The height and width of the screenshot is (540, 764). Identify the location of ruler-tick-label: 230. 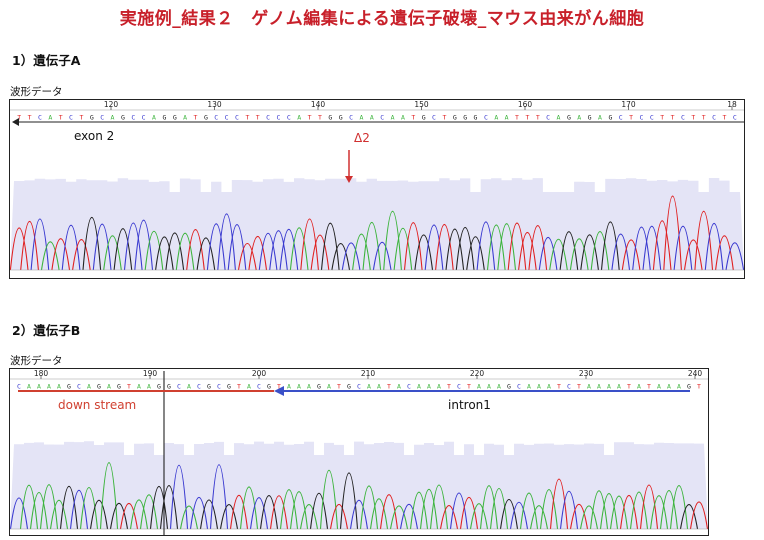
(586, 373).